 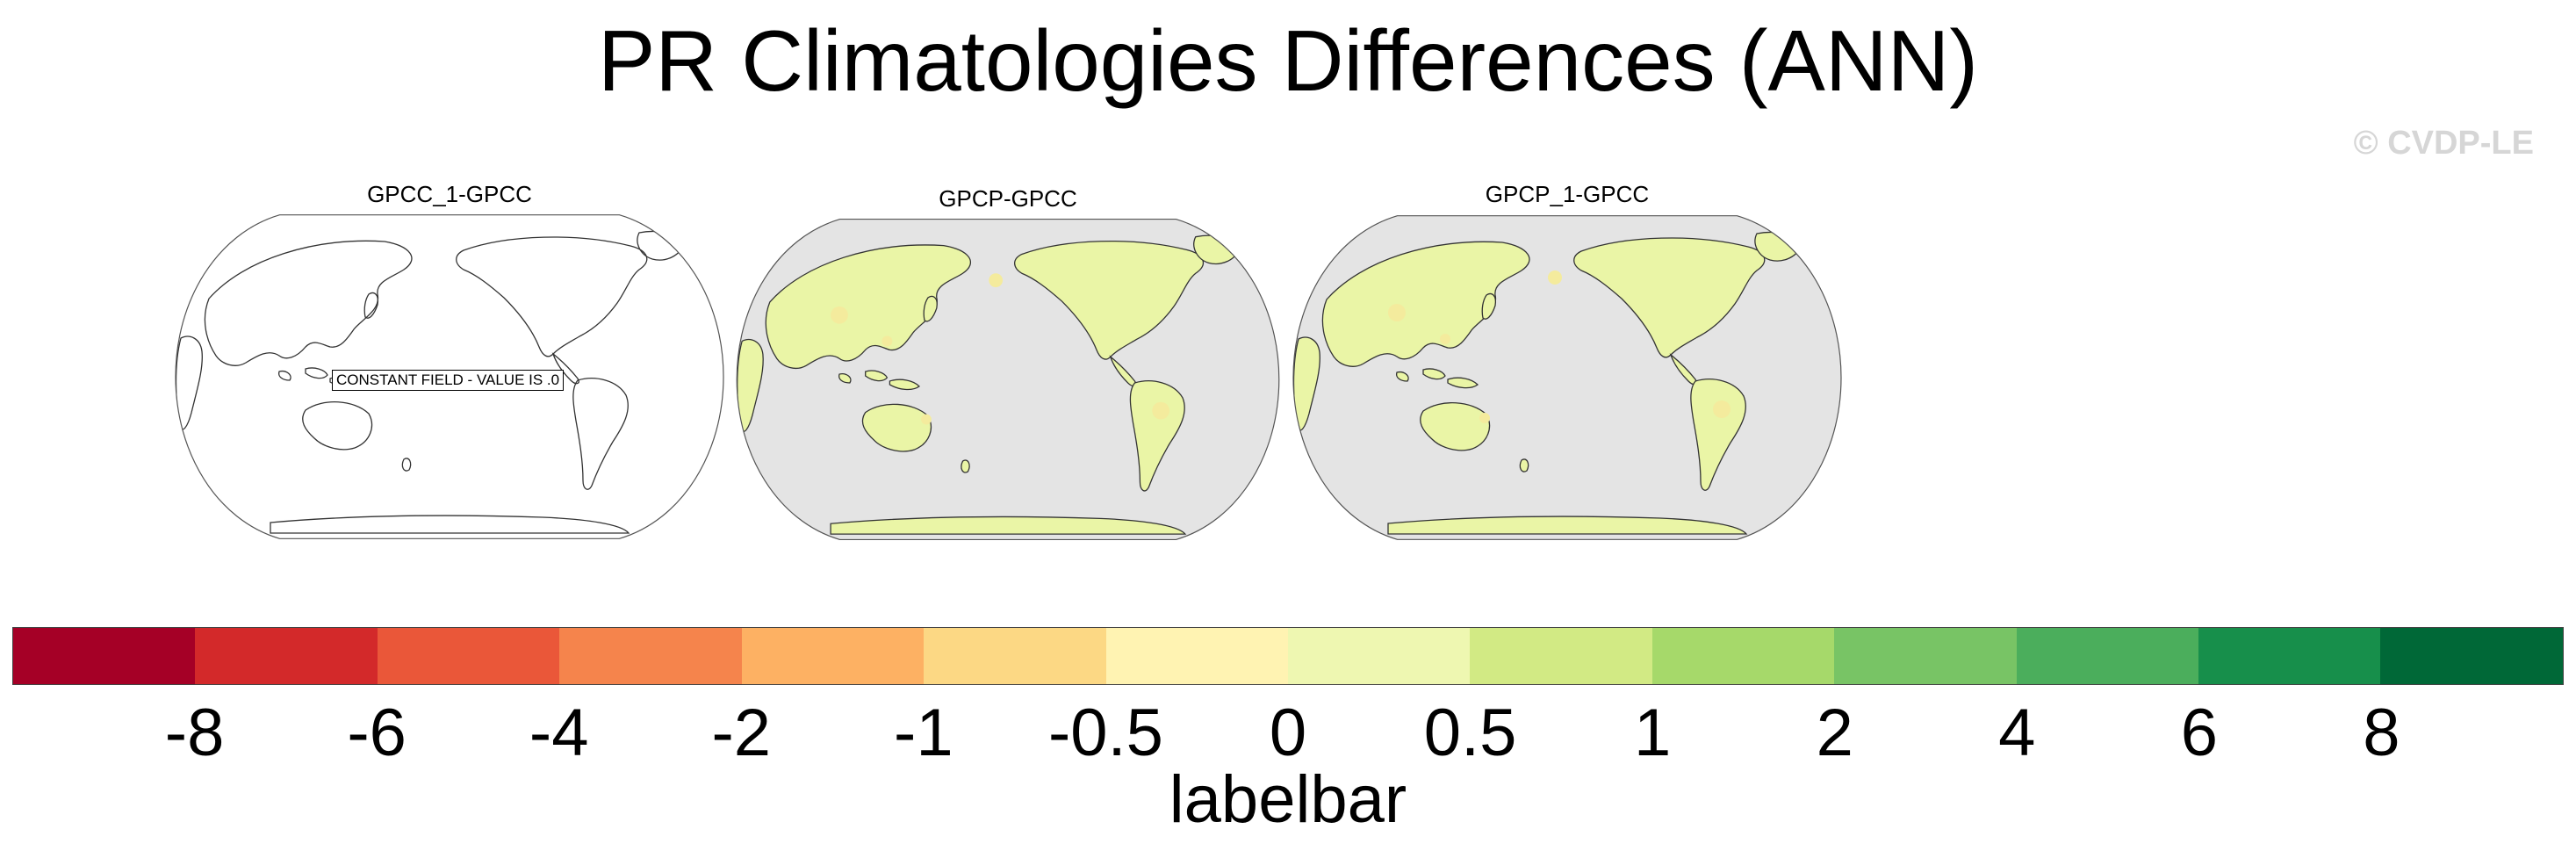 What do you see at coordinates (2017, 733) in the screenshot?
I see `colorbar-tick-label: 4` at bounding box center [2017, 733].